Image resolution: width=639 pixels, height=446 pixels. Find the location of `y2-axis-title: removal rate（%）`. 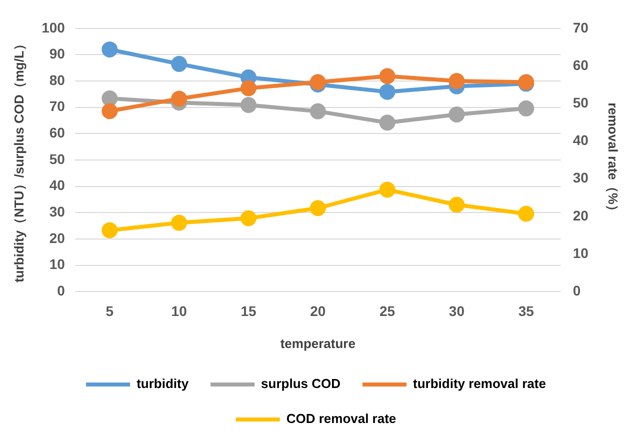

y2-axis-title: removal rate（%） is located at coordinates (613, 160).